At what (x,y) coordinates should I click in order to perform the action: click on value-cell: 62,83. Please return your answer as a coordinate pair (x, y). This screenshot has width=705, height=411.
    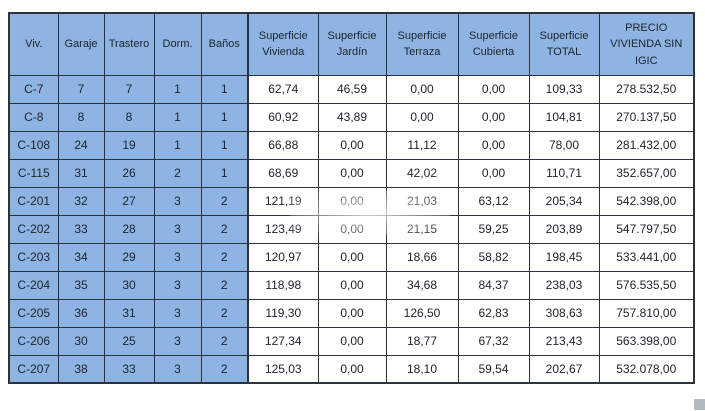
    Looking at the image, I should click on (493, 313).